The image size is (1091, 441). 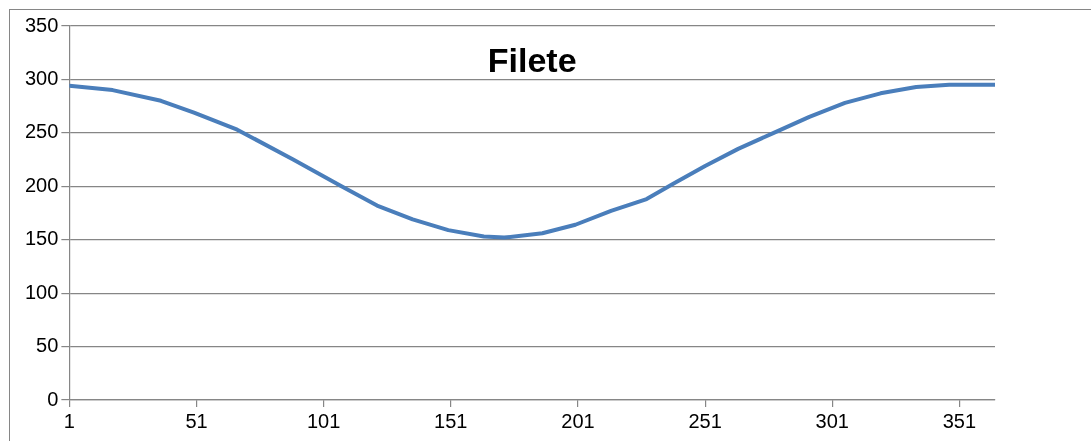 I want to click on y-tick-label: 200, so click(x=41, y=184).